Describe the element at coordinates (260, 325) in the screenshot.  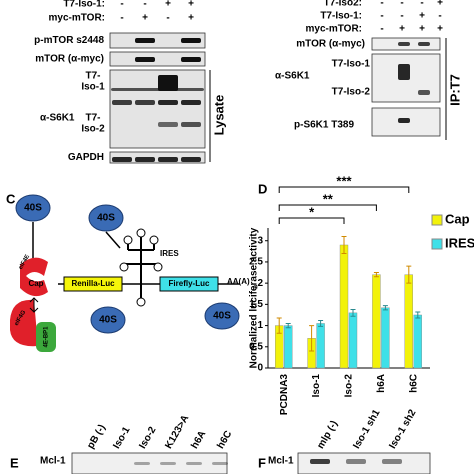
I see `y-tick-label: 1` at that location.